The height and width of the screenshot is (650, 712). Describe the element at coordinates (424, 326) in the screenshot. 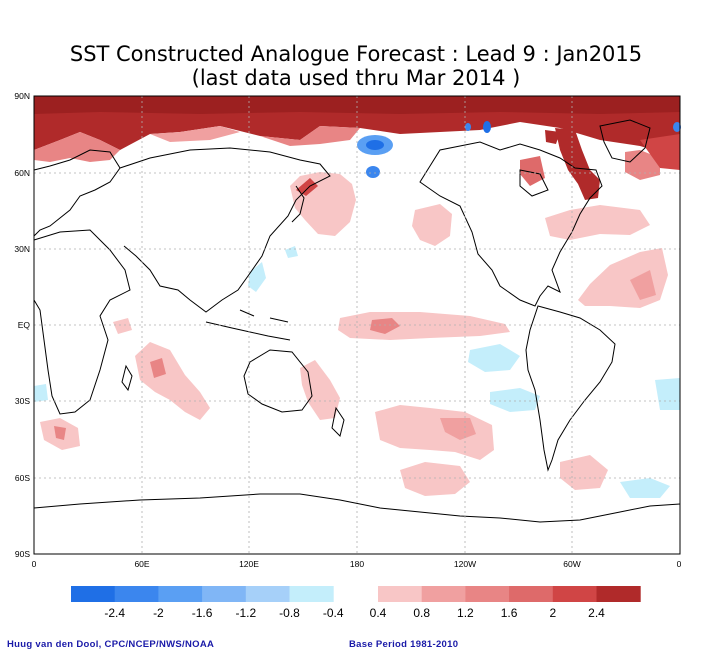

I see `equatorial-pacific-warm` at that location.